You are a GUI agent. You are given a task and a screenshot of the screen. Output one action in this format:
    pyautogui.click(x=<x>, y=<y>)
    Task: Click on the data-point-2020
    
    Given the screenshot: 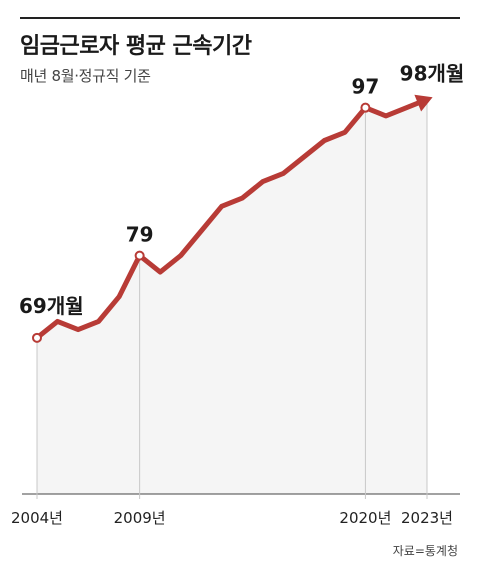 What is the action you would take?
    pyautogui.click(x=365, y=107)
    